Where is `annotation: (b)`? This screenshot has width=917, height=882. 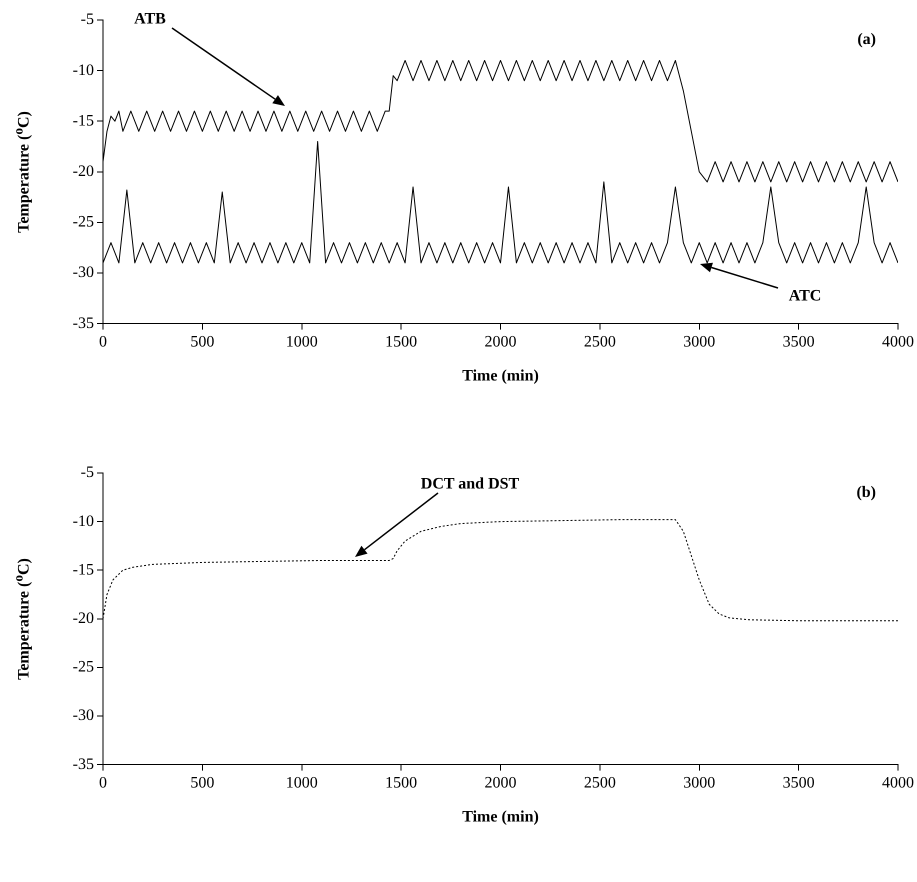 annotation: (b) is located at coordinates (866, 492).